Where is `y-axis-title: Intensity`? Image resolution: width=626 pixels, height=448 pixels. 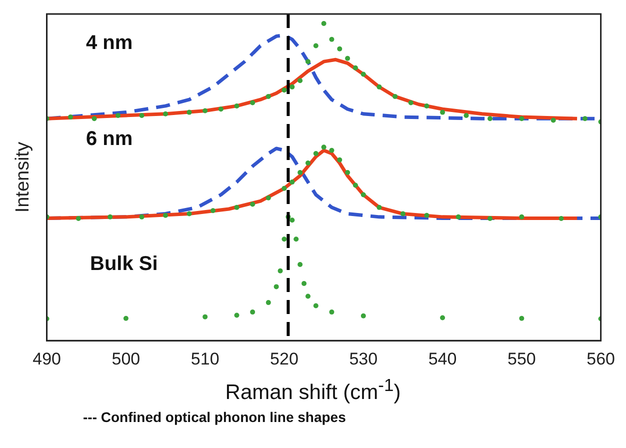 y-axis-title: Intensity is located at coordinates (23, 177).